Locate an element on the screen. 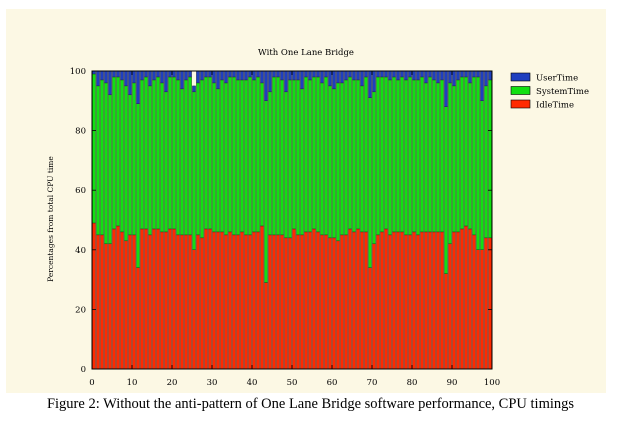  y-tick-label: 40 is located at coordinates (80, 251).